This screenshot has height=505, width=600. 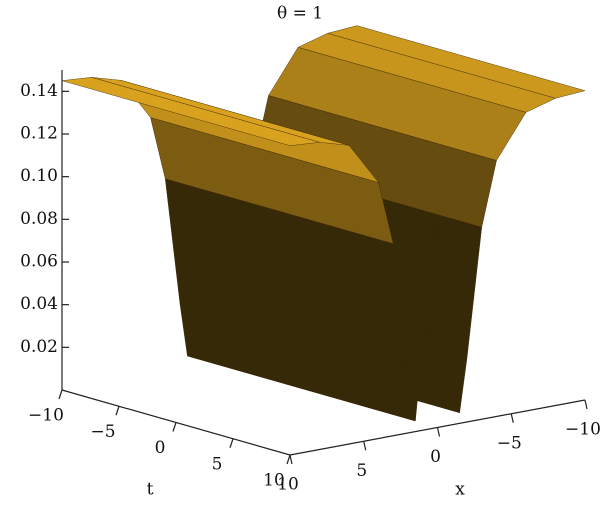 What do you see at coordinates (150, 490) in the screenshot?
I see `t-axis-label: t` at bounding box center [150, 490].